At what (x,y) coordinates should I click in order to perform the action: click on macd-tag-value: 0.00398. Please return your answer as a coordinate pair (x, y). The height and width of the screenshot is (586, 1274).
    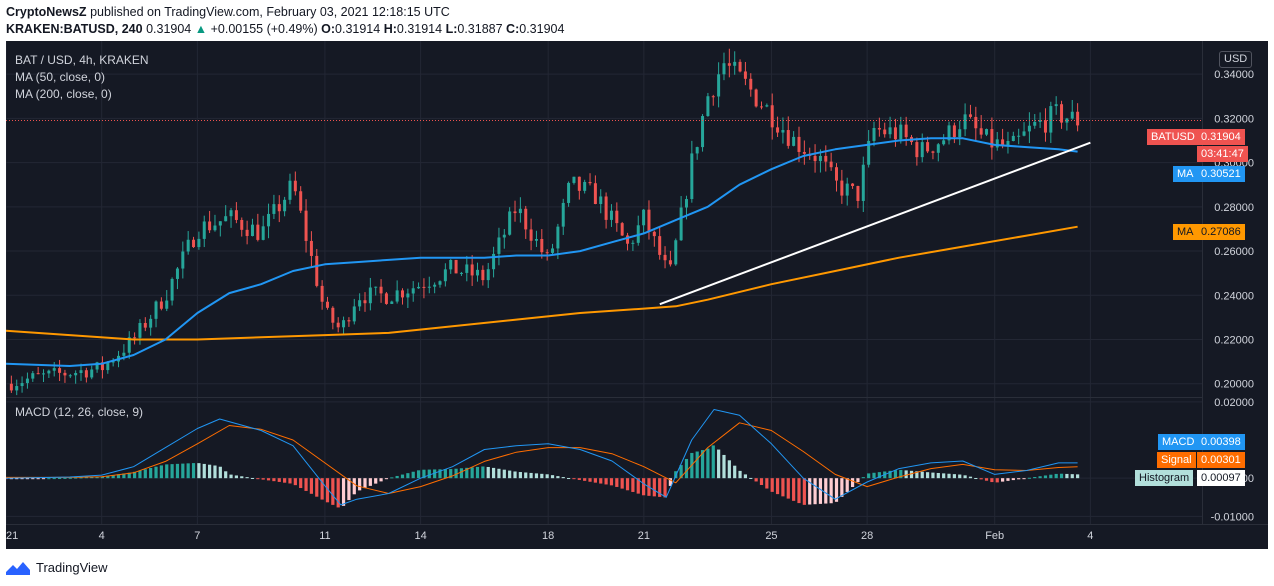
    Looking at the image, I should click on (1221, 442).